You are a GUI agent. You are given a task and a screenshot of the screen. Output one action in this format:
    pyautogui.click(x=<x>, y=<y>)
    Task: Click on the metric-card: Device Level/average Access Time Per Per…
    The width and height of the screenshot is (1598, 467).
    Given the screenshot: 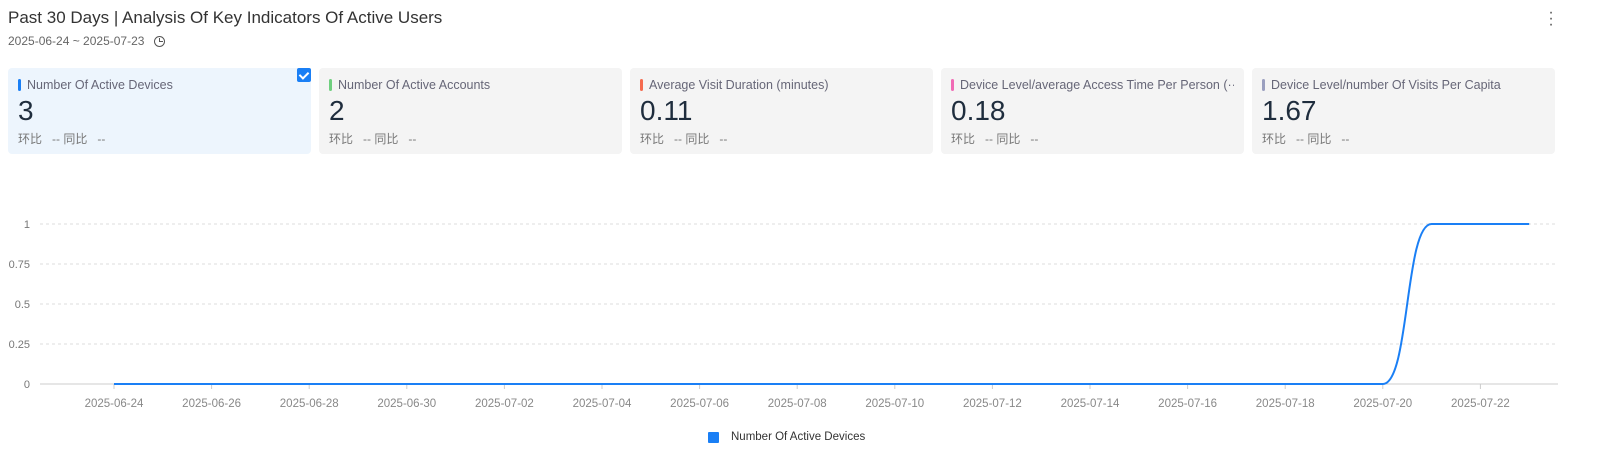 What is the action you would take?
    pyautogui.click(x=1092, y=111)
    